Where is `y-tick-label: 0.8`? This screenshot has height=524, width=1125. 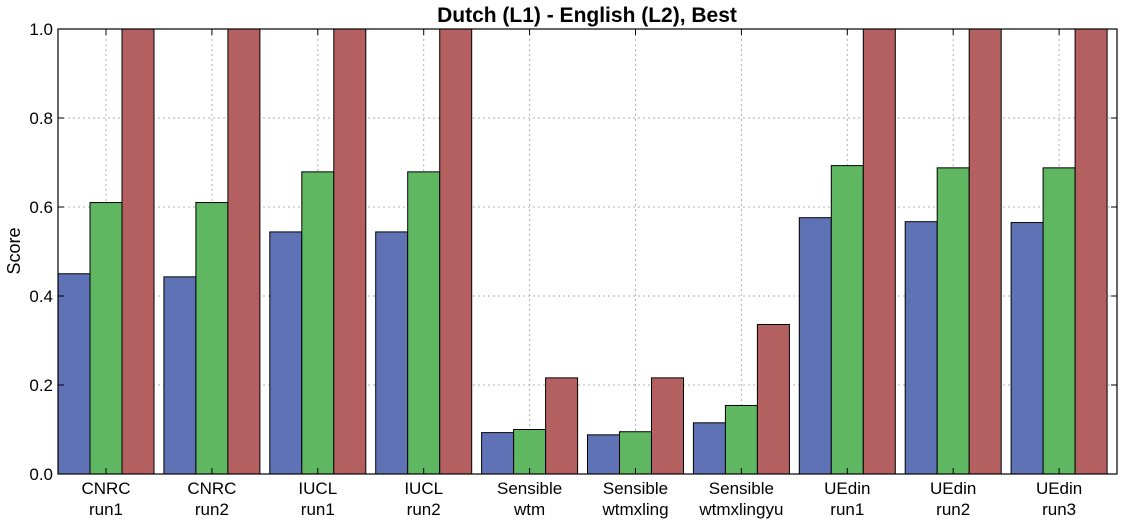
y-tick-label: 0.8 is located at coordinates (41, 118).